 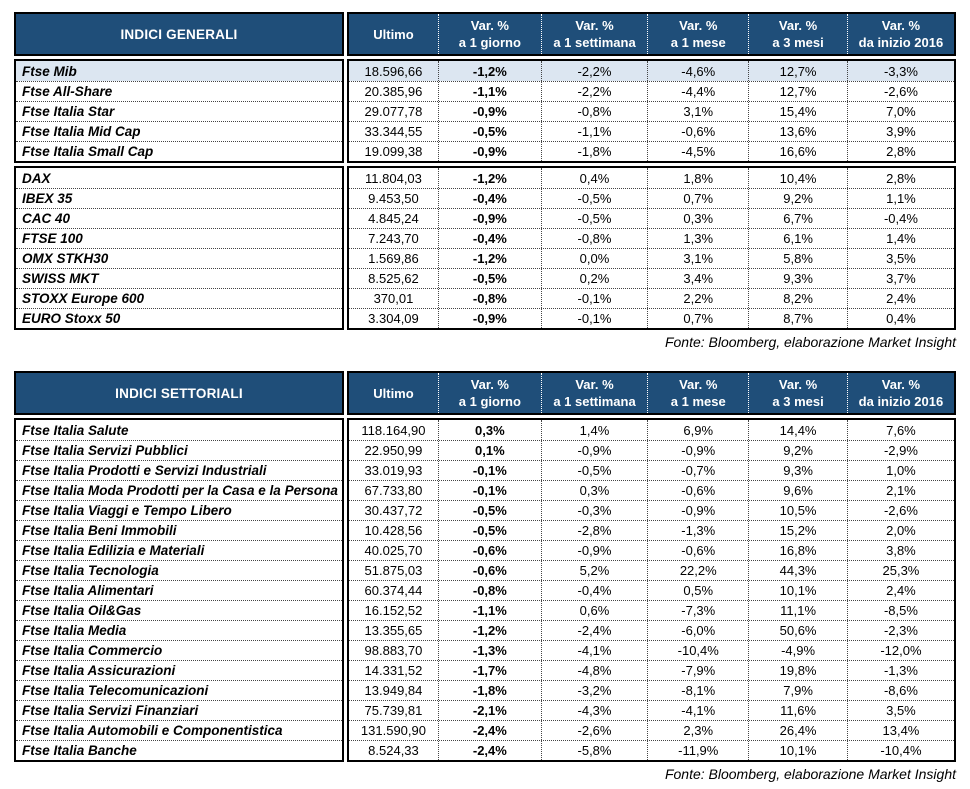 I want to click on table-row: 13.355,65 -1,2% -2,4% -6,0% 50,6% -2,3%, so click(x=651, y=630).